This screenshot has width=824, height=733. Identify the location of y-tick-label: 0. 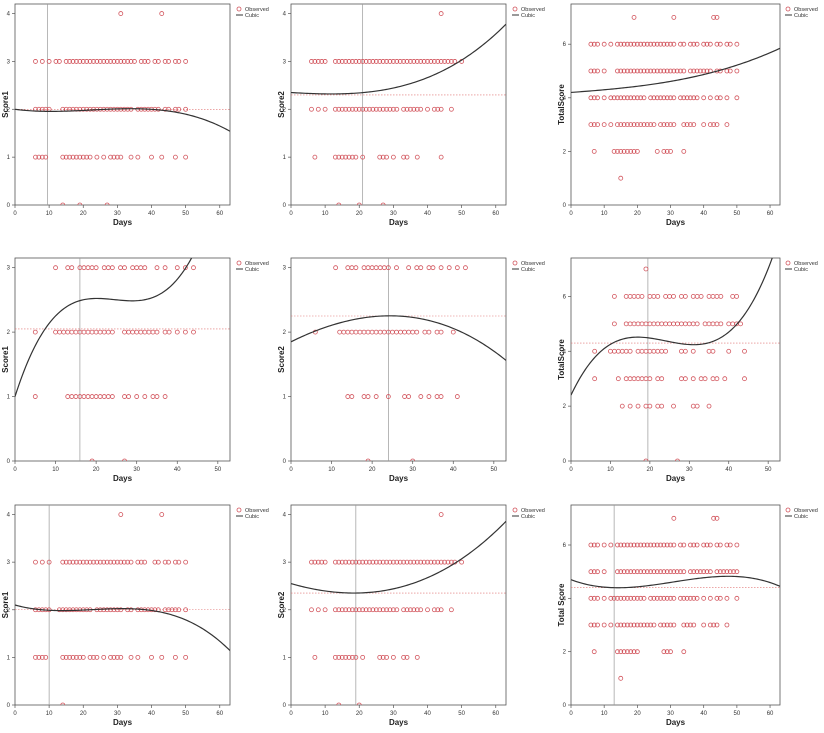
(285, 462).